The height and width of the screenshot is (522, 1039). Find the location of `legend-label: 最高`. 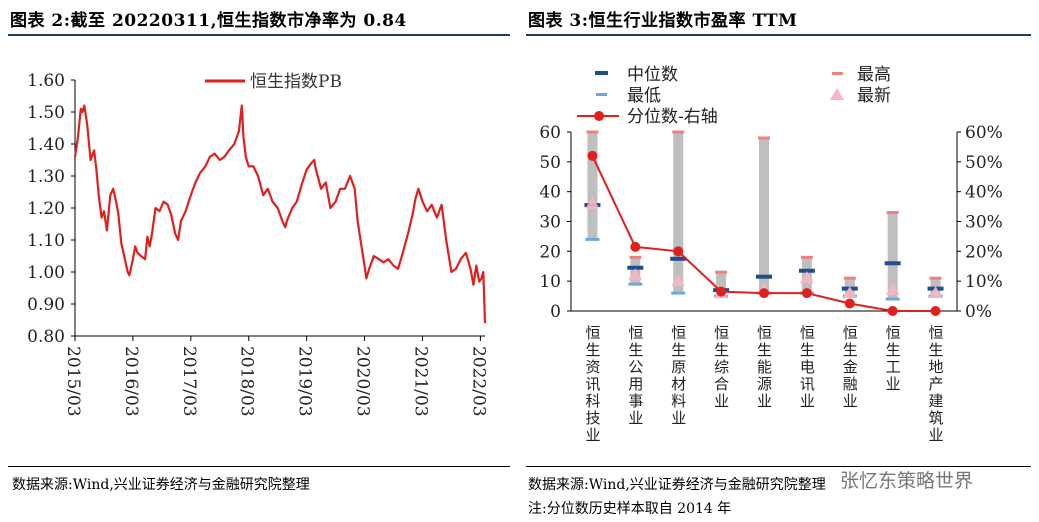

legend-label: 最高 is located at coordinates (874, 75).